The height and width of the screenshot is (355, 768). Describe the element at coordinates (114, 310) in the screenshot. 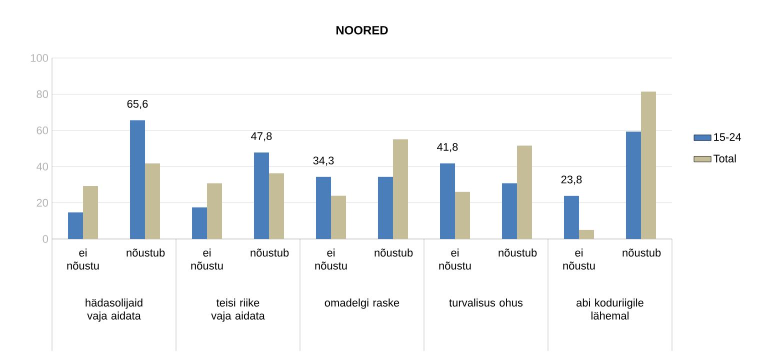

I see `text: hädasolijaid vaja aidata` at that location.